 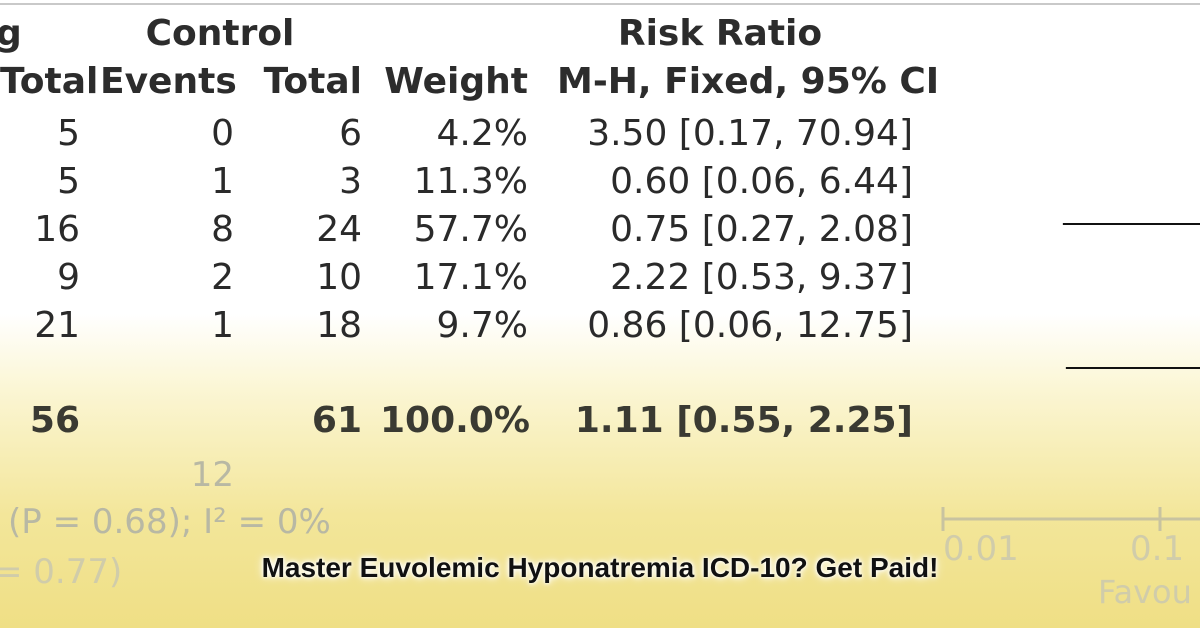 What do you see at coordinates (1145, 592) in the screenshot?
I see `forest-axis-label: Favou` at bounding box center [1145, 592].